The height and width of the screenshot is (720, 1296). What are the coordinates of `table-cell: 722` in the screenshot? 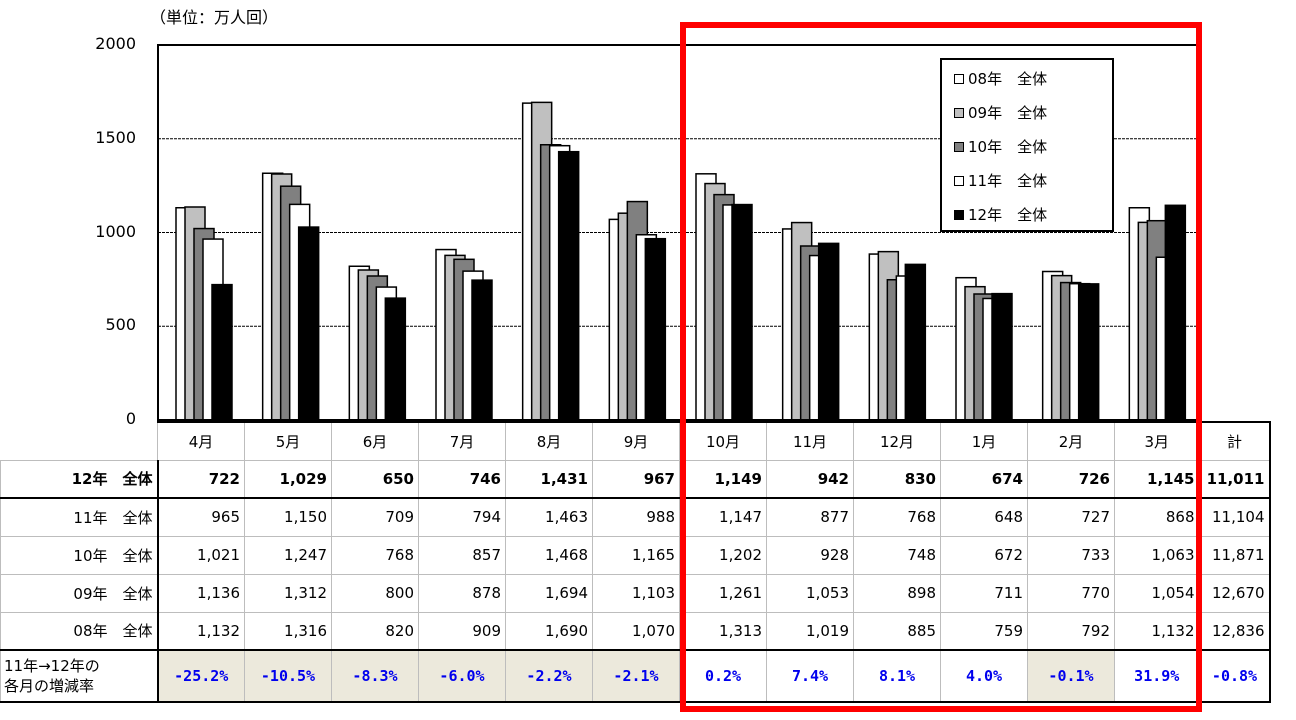 It's located at (201, 479).